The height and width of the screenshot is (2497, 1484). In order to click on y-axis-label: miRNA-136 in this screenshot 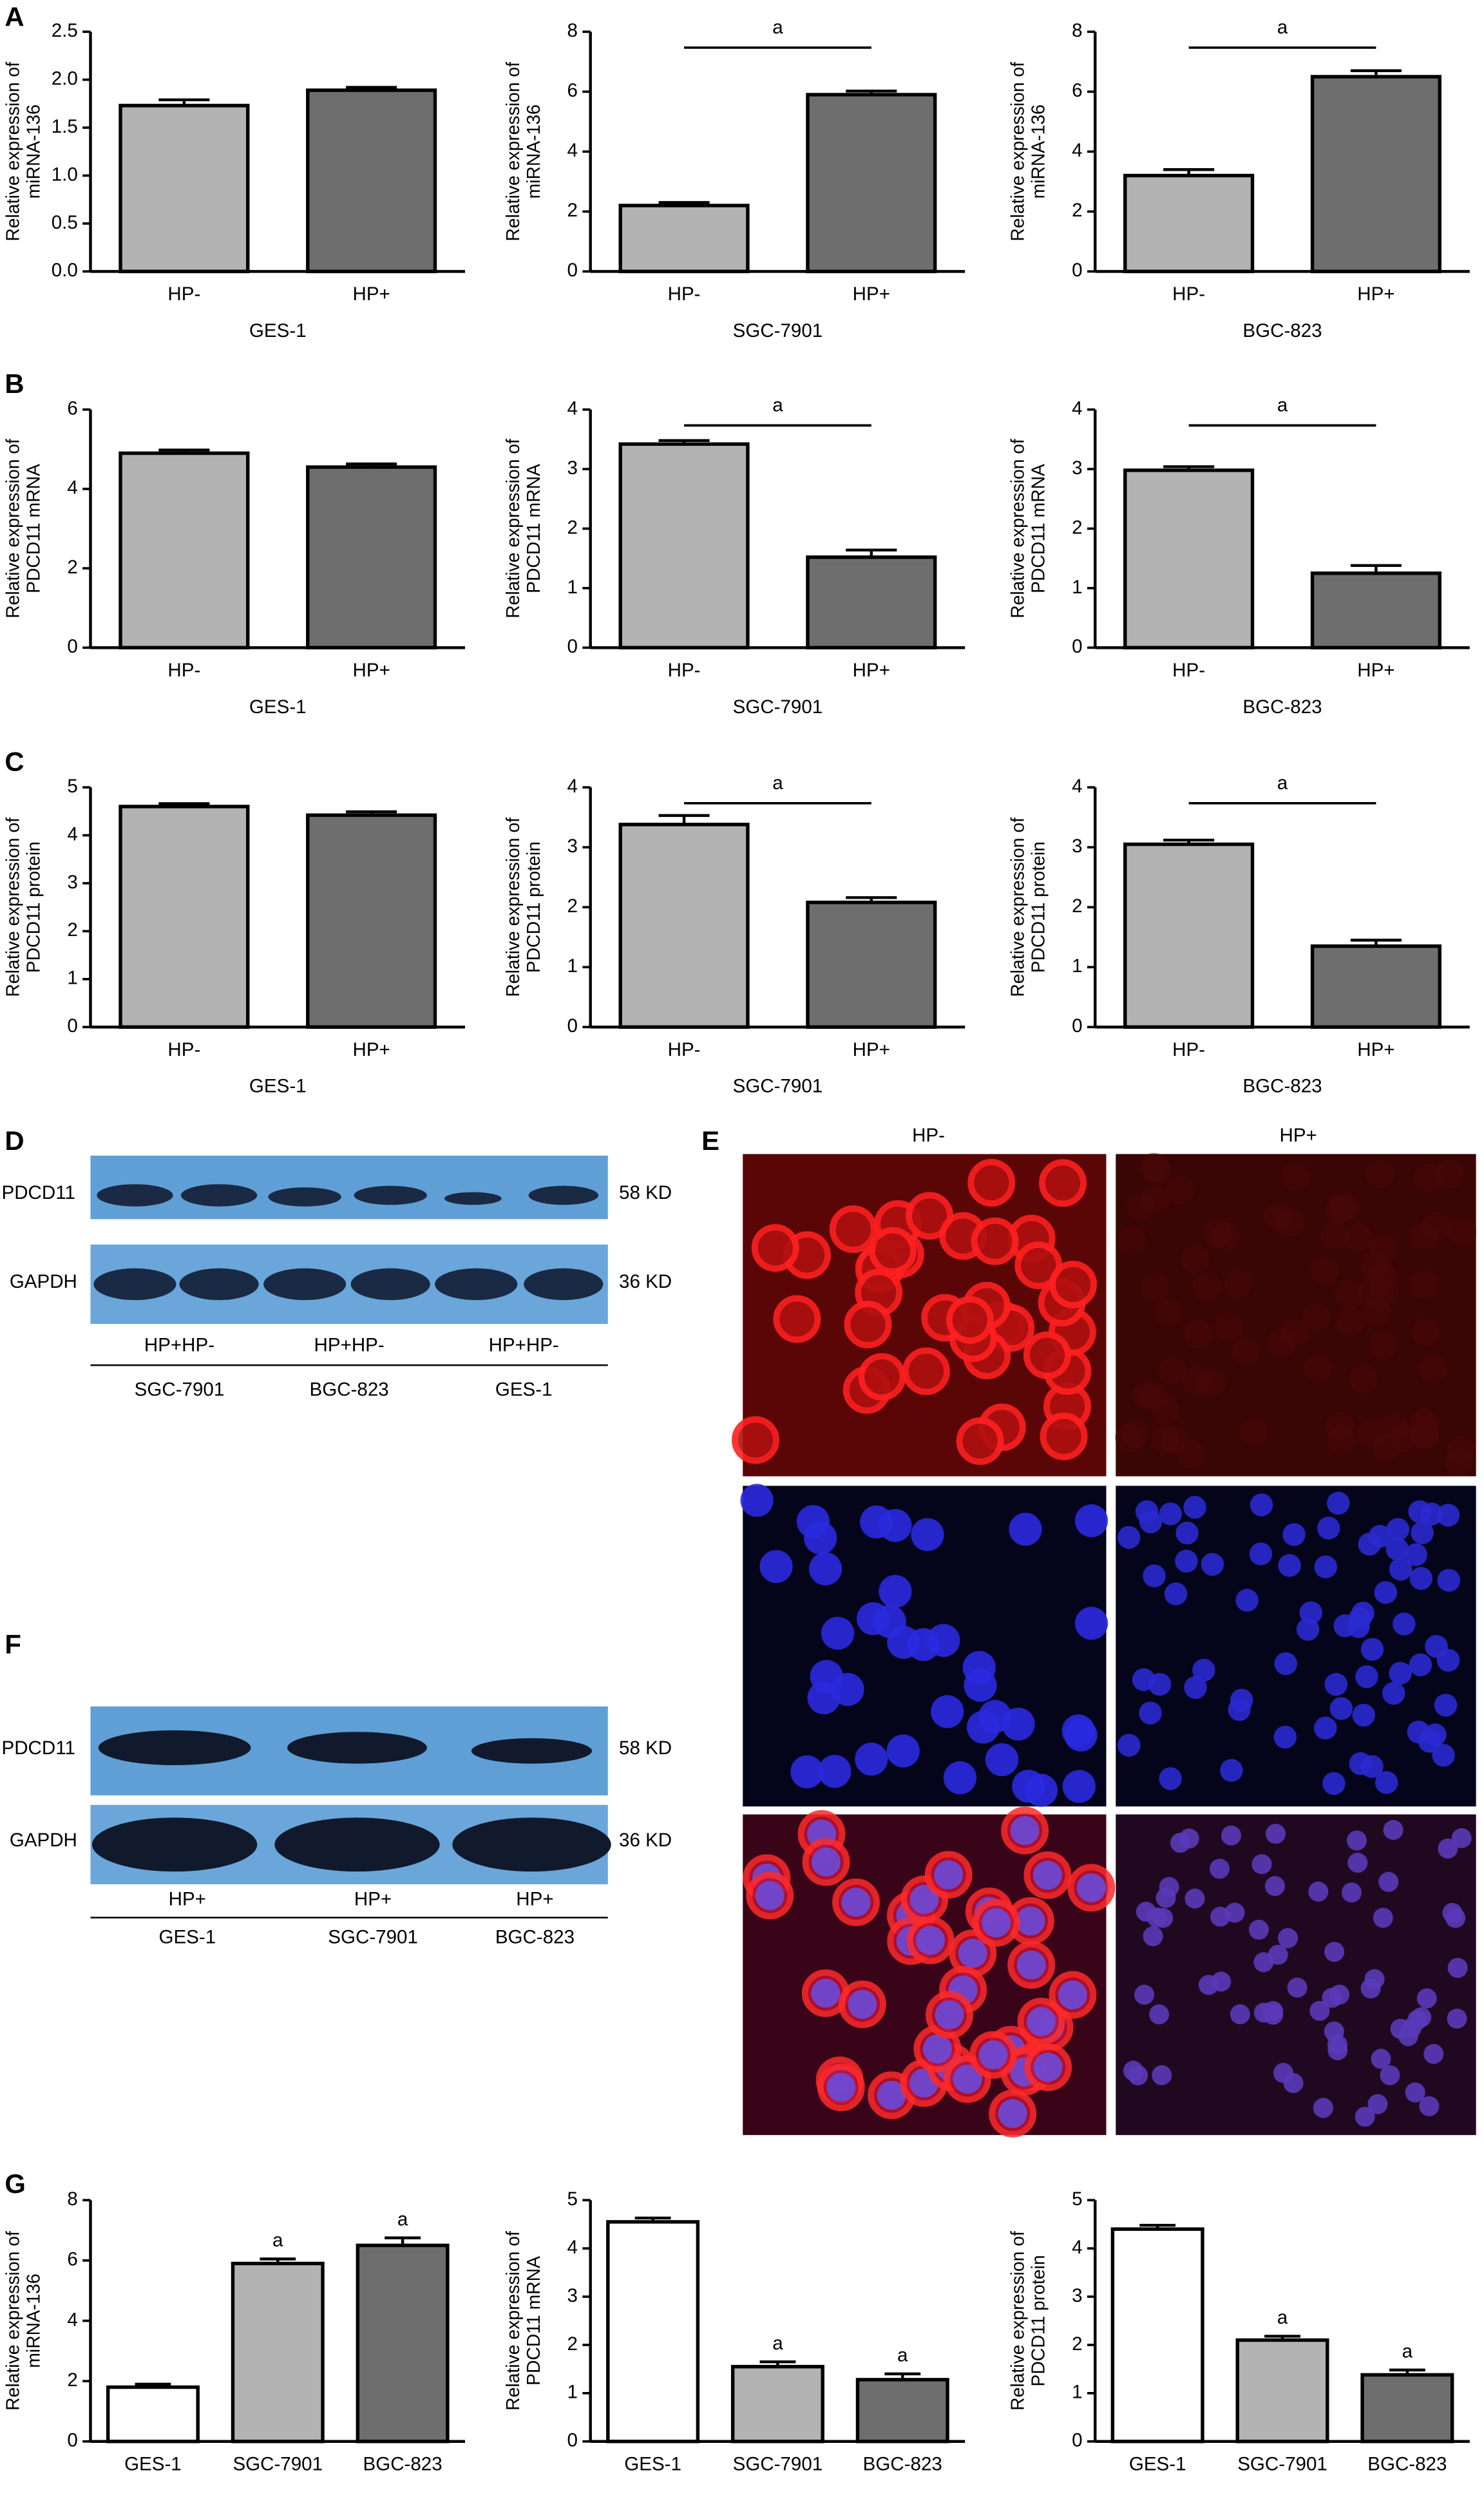, I will do `click(1038, 151)`.